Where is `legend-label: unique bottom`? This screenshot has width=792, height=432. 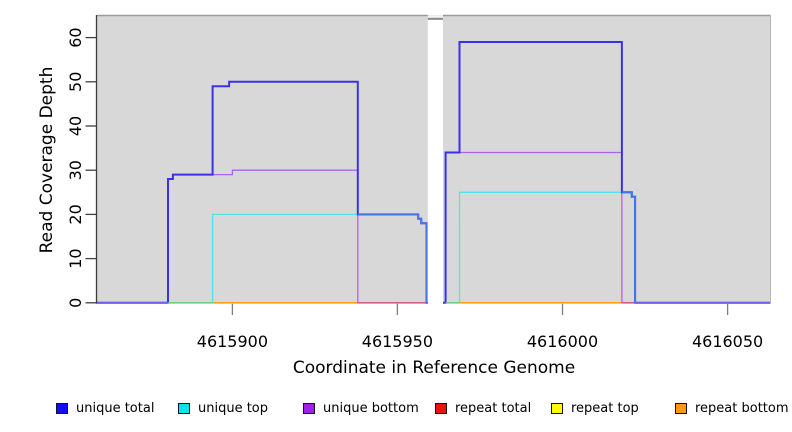
legend-label: unique bottom is located at coordinates (371, 408).